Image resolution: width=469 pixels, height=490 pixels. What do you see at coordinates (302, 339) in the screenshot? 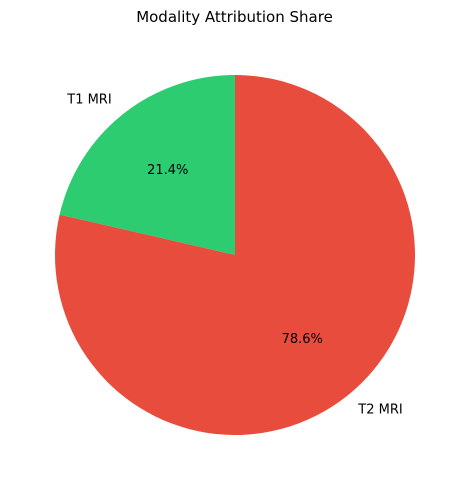
I see `slice-percentage-label: 78.6%` at bounding box center [302, 339].